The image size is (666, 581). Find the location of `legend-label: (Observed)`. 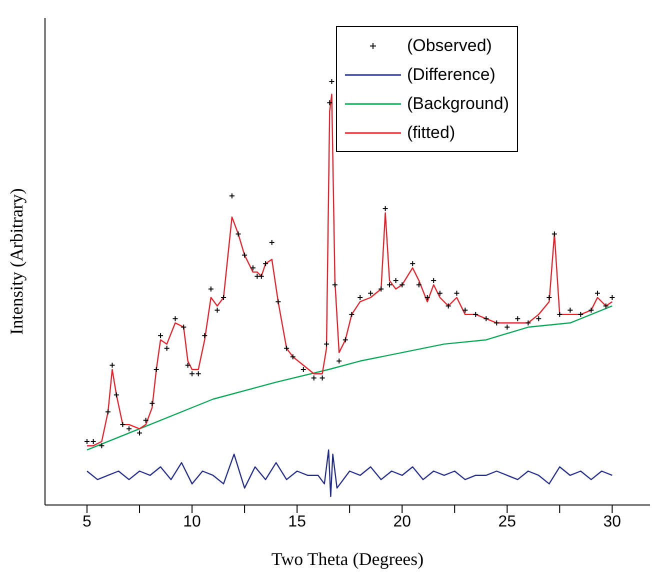

legend-label: (Observed) is located at coordinates (449, 46).